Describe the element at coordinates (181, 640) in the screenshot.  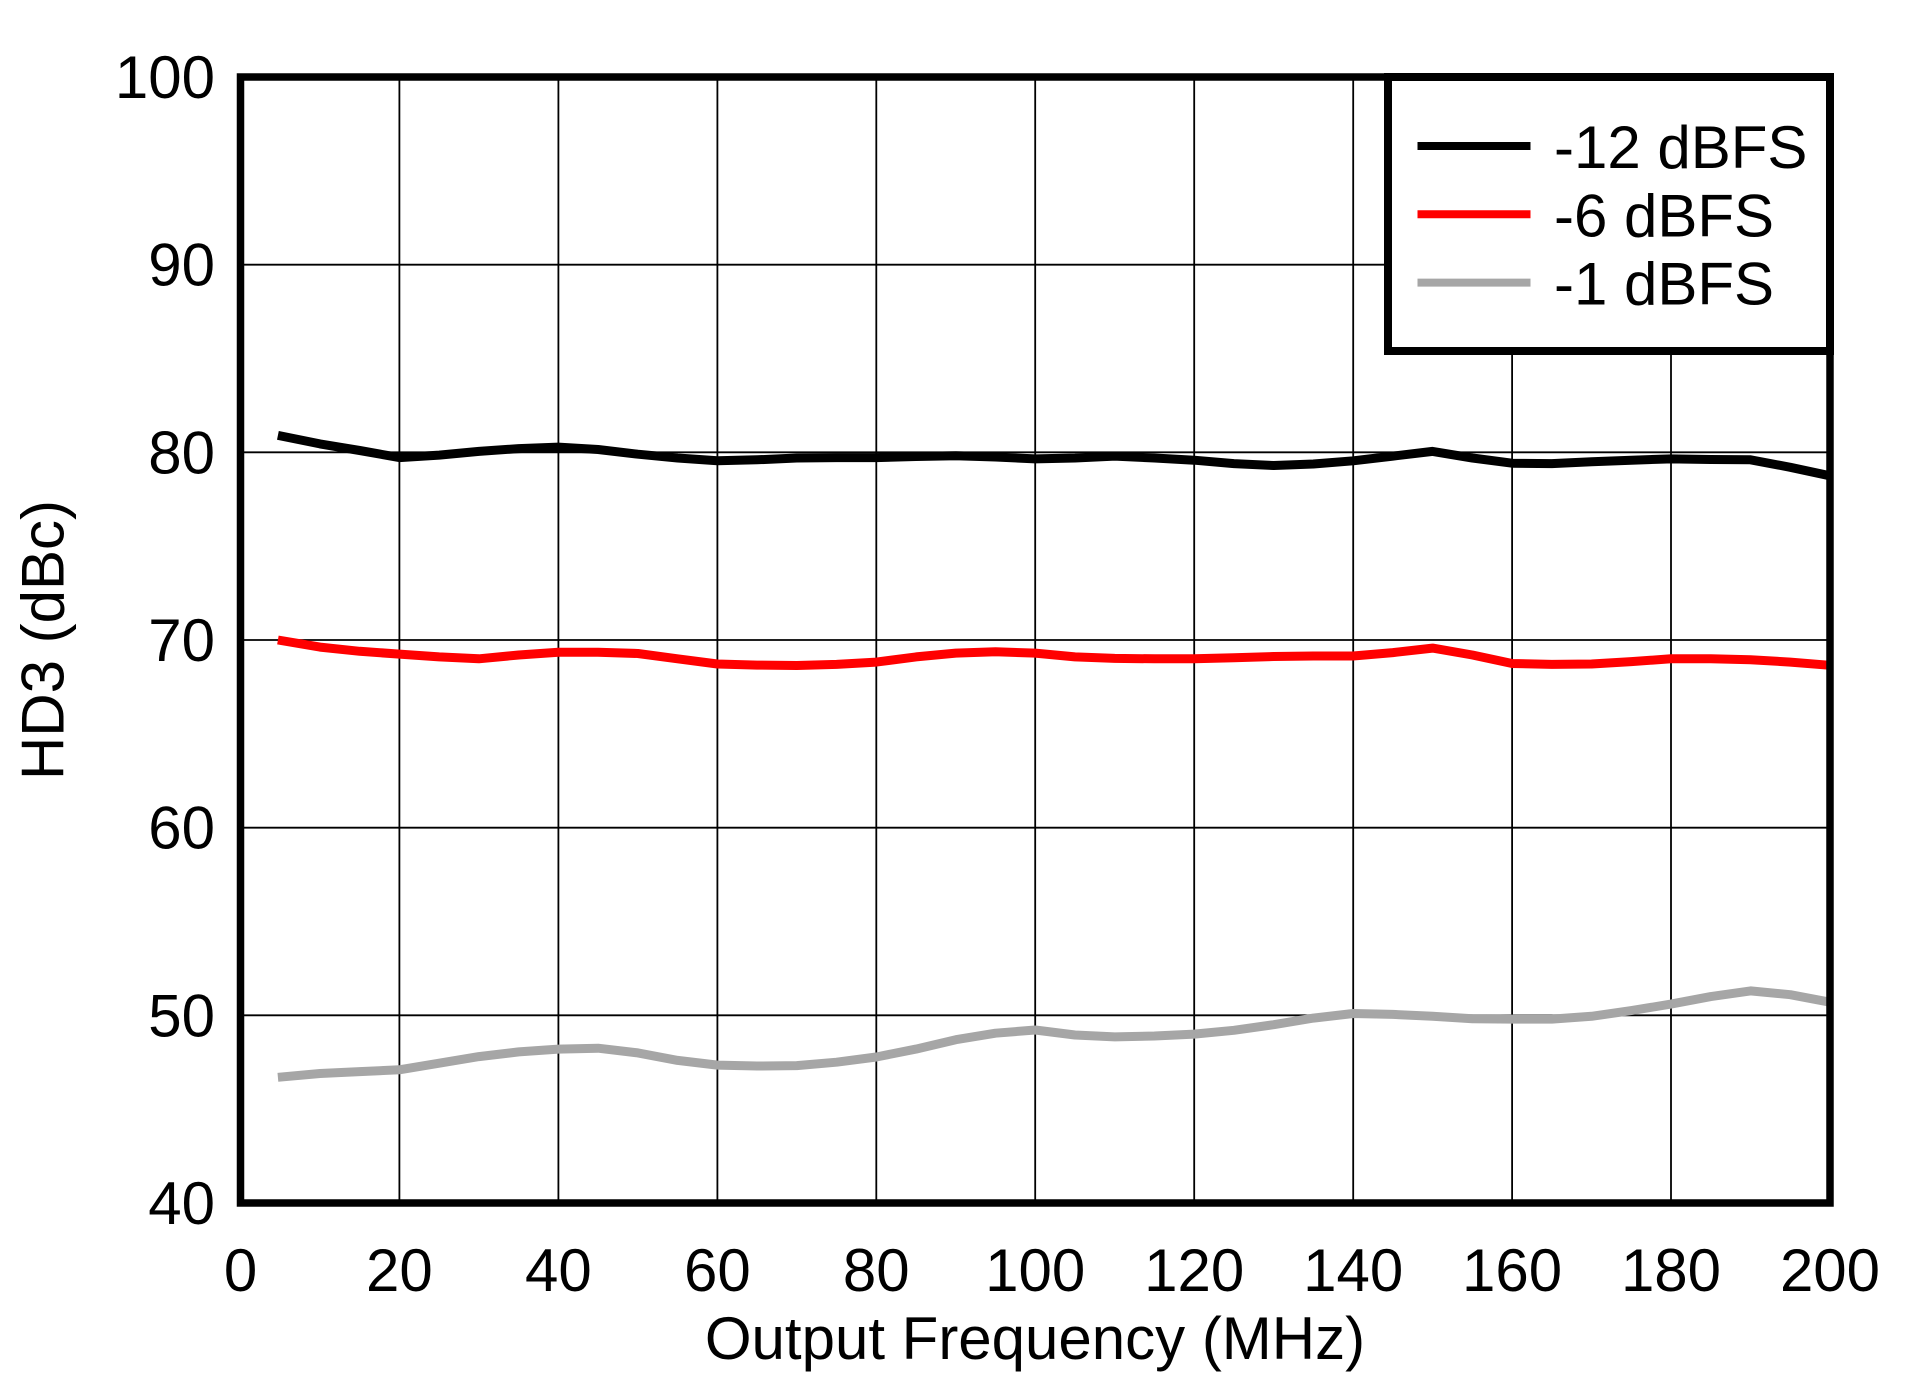
I see `svg-text: 70` at that location.